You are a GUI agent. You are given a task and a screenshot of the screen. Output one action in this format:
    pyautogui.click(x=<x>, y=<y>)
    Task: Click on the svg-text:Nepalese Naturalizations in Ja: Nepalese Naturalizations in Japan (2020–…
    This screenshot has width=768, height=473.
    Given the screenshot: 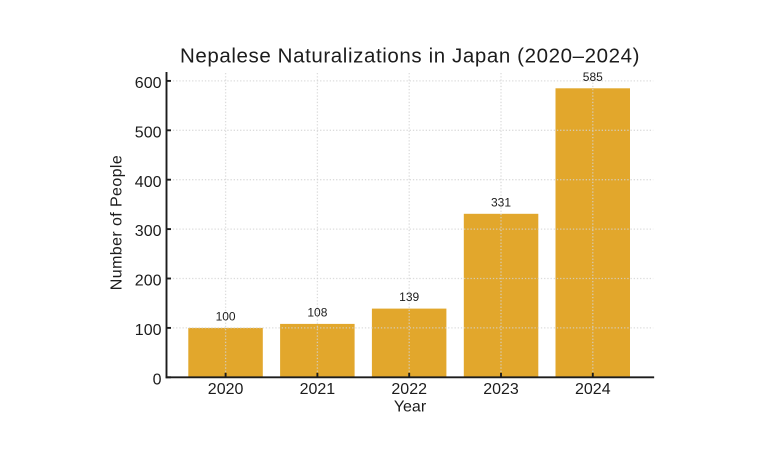 What is the action you would take?
    pyautogui.click(x=410, y=56)
    